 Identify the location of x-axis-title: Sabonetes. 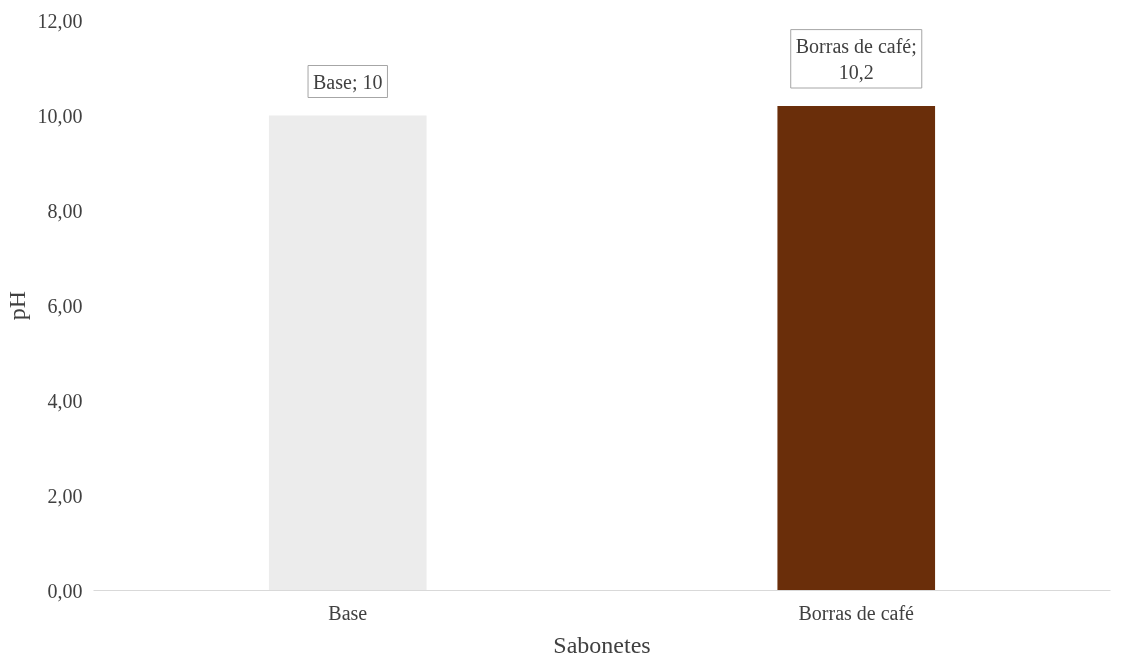
(602, 644).